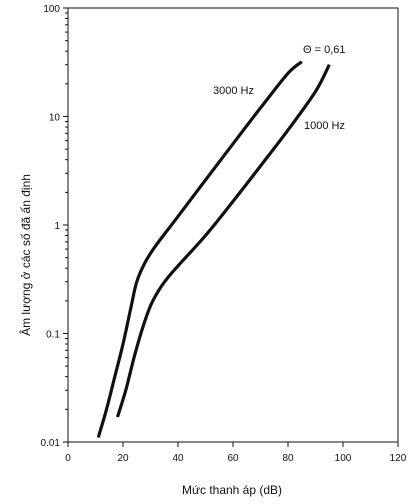  I want to click on y-tick-label: 1, so click(57, 226).